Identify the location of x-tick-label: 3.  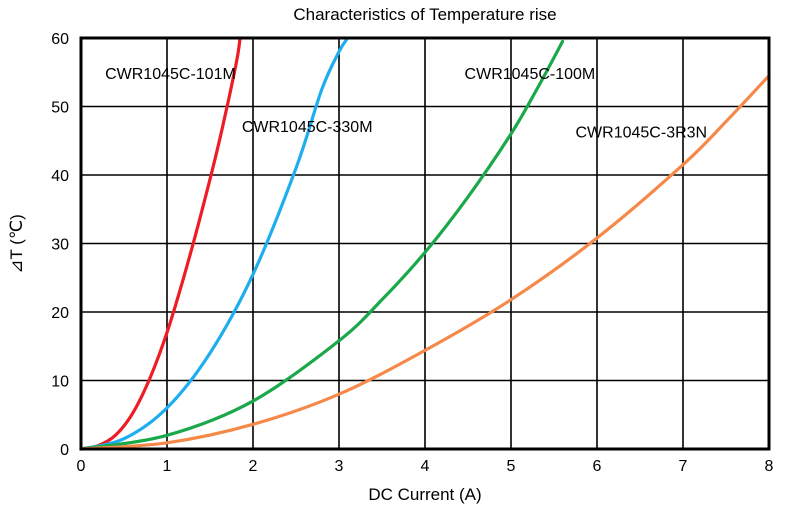
(339, 466).